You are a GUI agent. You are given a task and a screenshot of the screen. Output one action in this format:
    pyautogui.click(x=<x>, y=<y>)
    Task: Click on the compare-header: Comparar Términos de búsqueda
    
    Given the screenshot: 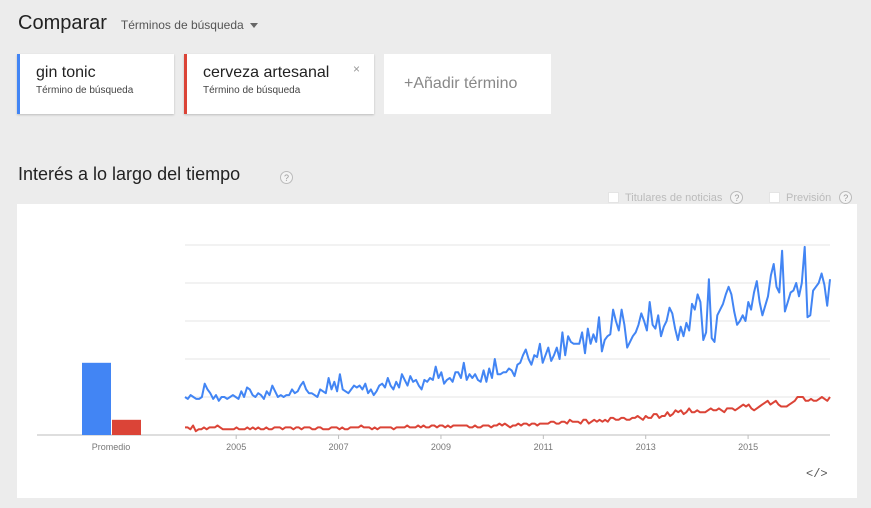 What is the action you would take?
    pyautogui.click(x=138, y=23)
    